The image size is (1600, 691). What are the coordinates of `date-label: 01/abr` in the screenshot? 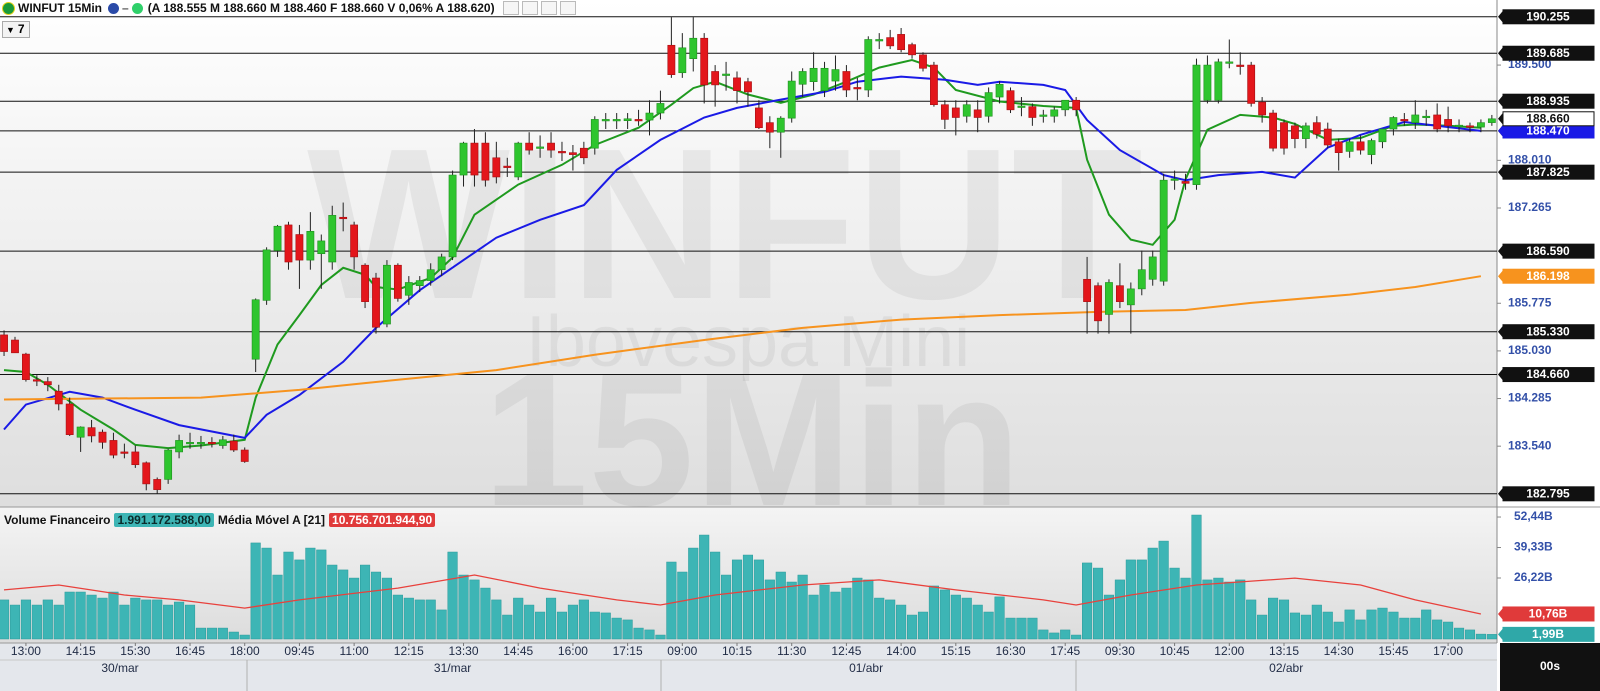 It's located at (866, 668).